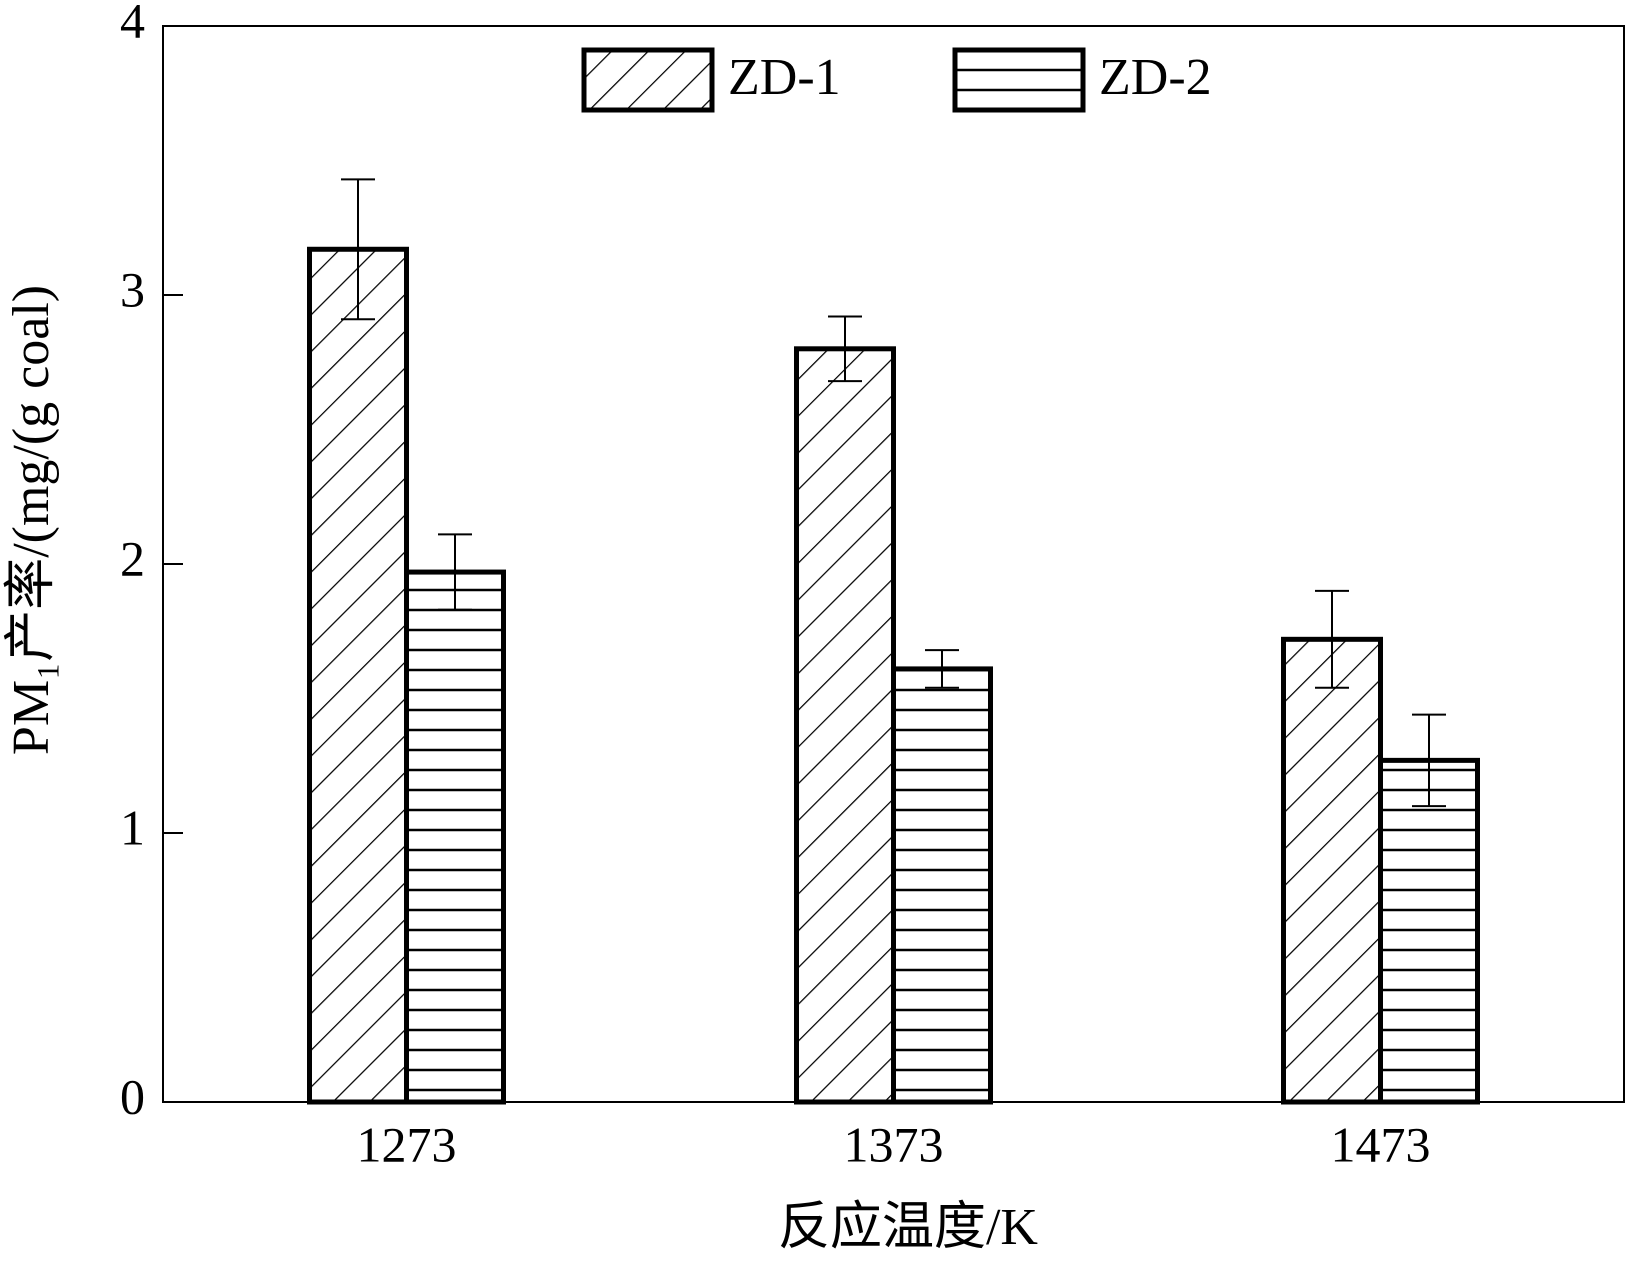 The height and width of the screenshot is (1265, 1628). I want to click on y-tick-label: 2, so click(132, 558).